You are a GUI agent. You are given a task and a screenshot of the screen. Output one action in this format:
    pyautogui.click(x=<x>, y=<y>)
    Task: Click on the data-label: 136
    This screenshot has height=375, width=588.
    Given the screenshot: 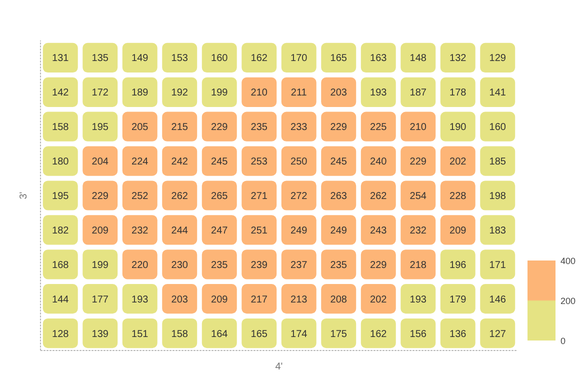 What is the action you would take?
    pyautogui.click(x=458, y=334)
    